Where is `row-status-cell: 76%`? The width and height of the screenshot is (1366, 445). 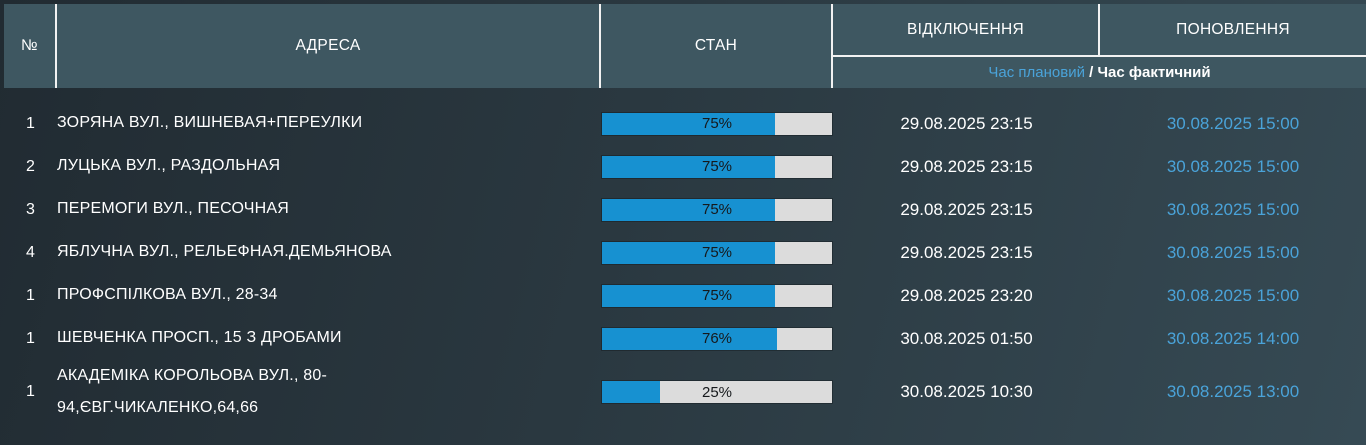
row-status-cell: 76% is located at coordinates (717, 338).